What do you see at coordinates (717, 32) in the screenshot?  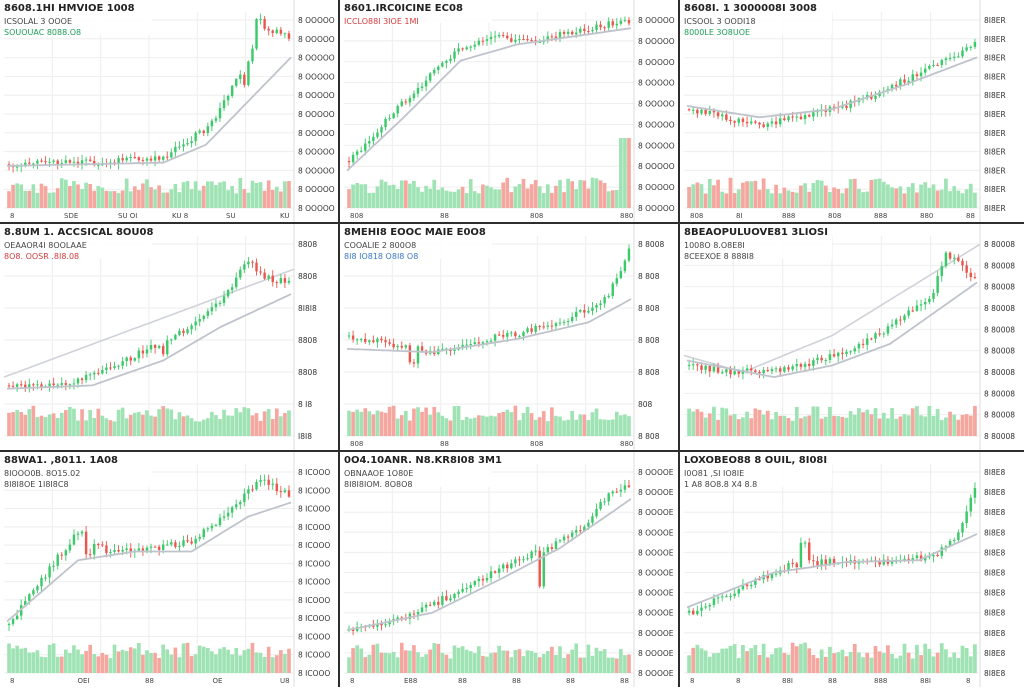 I see `chart-stat-line: 8000LE 3O8UOE` at bounding box center [717, 32].